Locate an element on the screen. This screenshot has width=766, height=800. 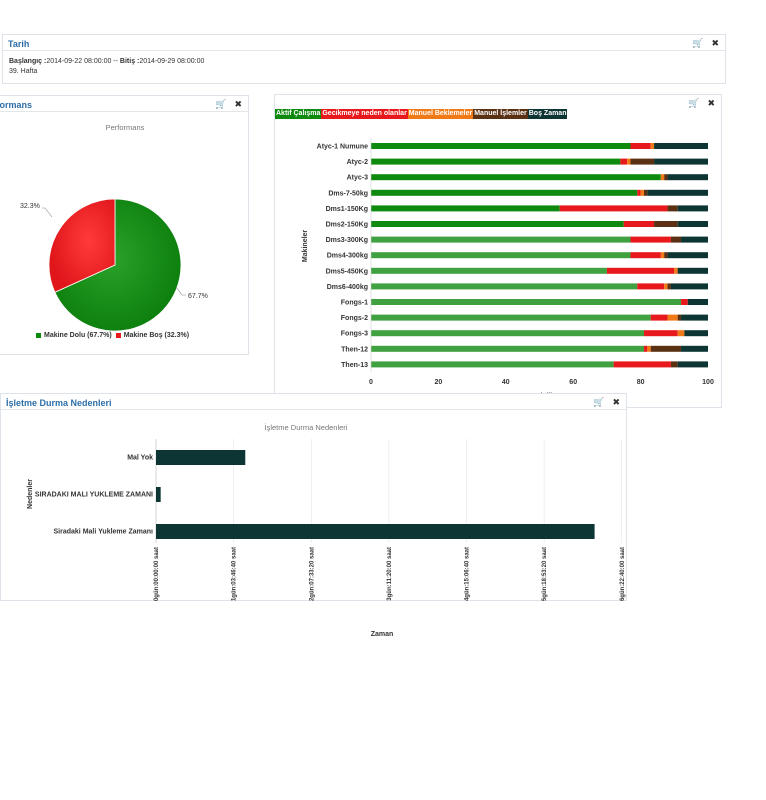
legend-item-dolu: Makine Dolu (67.7%) is located at coordinates (74, 335).